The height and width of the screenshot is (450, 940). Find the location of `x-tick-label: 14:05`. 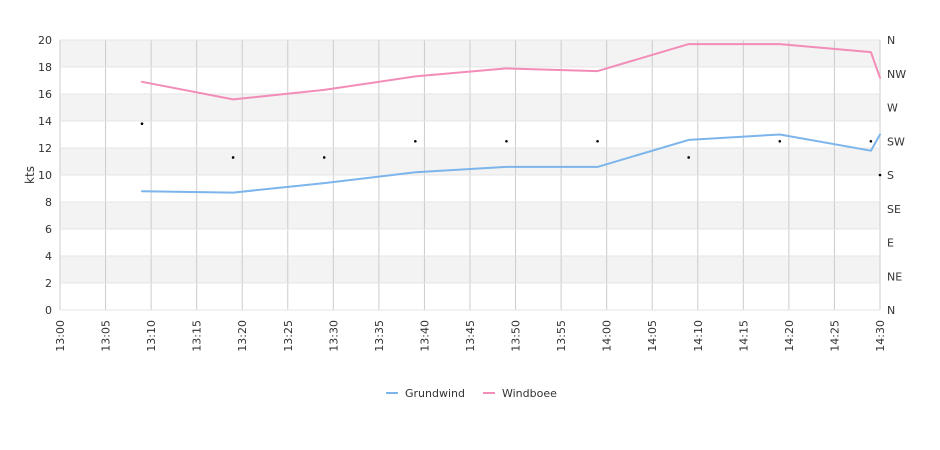

x-tick-label: 14:05 is located at coordinates (652, 336).